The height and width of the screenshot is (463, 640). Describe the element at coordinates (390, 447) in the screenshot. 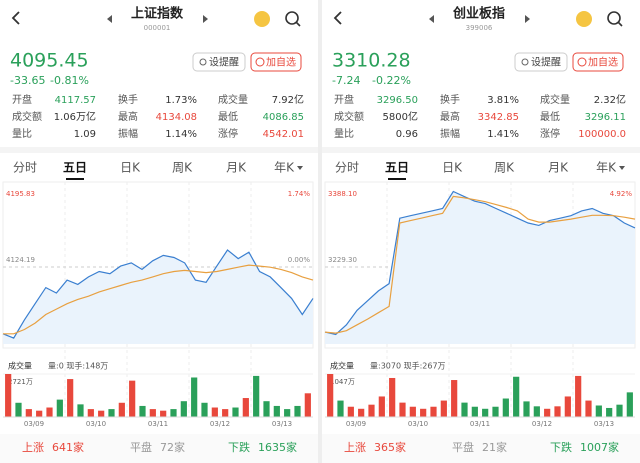

I see `breadth-value: 365家` at that location.